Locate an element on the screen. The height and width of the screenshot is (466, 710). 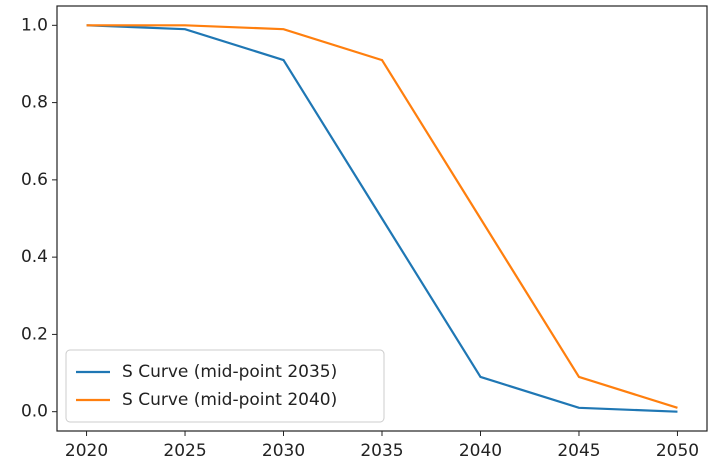
legend-label: S Curve (mid-point 2035) is located at coordinates (229, 372).